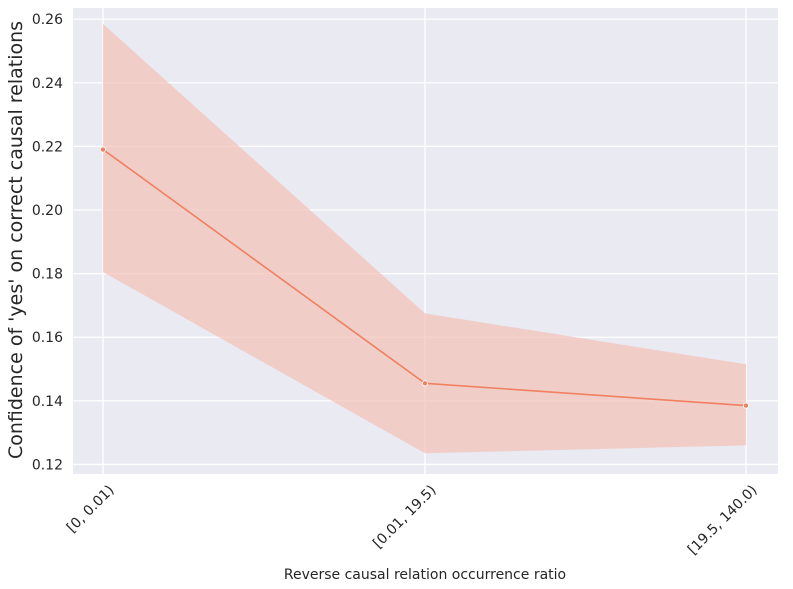  What do you see at coordinates (47, 242) in the screenshot?
I see `y-tick-labels: 0.12 0.14 0.16 0.18 0.20 0.22 0.24 0.26` at bounding box center [47, 242].